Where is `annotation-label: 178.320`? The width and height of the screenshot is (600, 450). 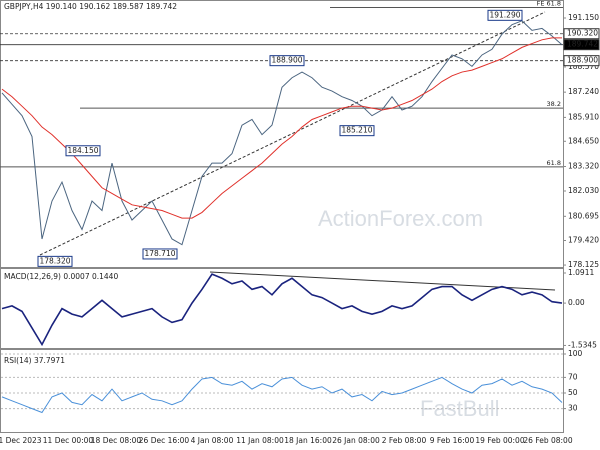 annotation-label: 178.320 is located at coordinates (54, 260).